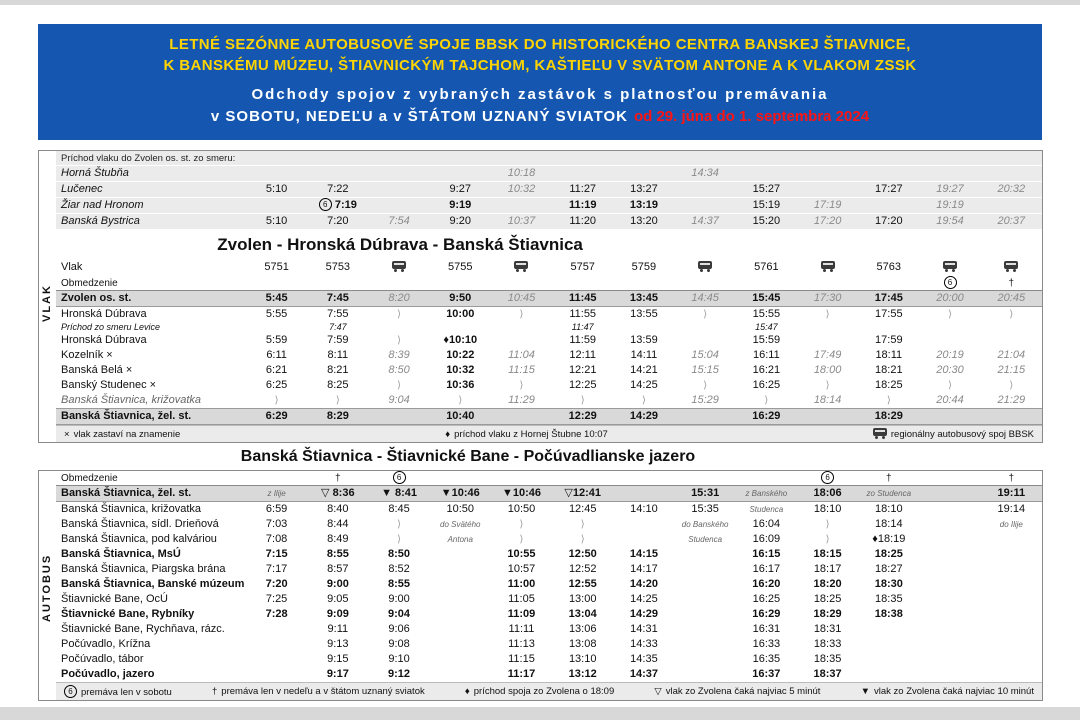 This screenshot has height=720, width=1080. Describe the element at coordinates (151, 298) in the screenshot. I see `stop-label: Zvolen os. st.` at that location.